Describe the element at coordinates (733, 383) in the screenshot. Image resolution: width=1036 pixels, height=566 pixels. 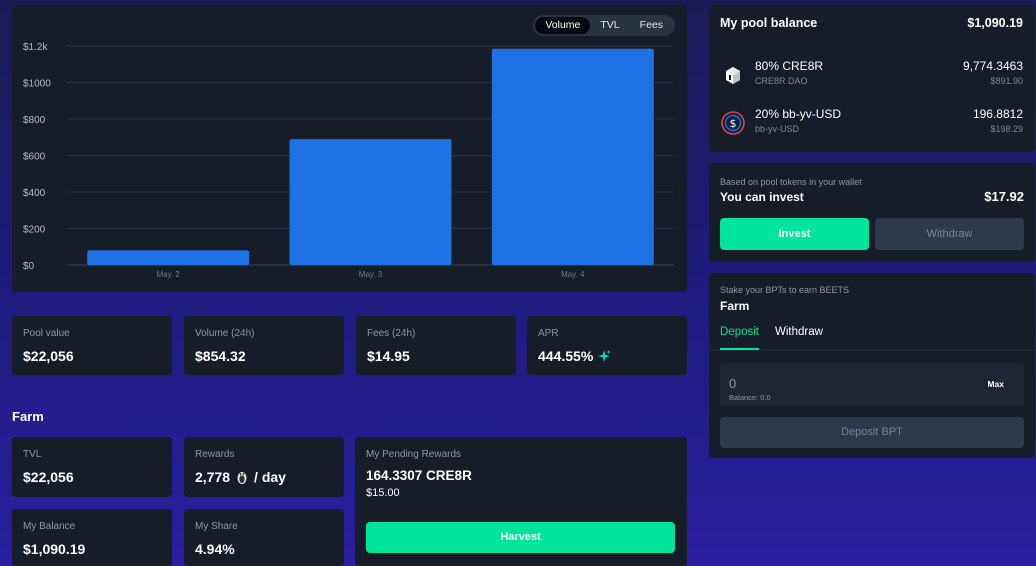
I see `deposit-amount-input: 0` at that location.